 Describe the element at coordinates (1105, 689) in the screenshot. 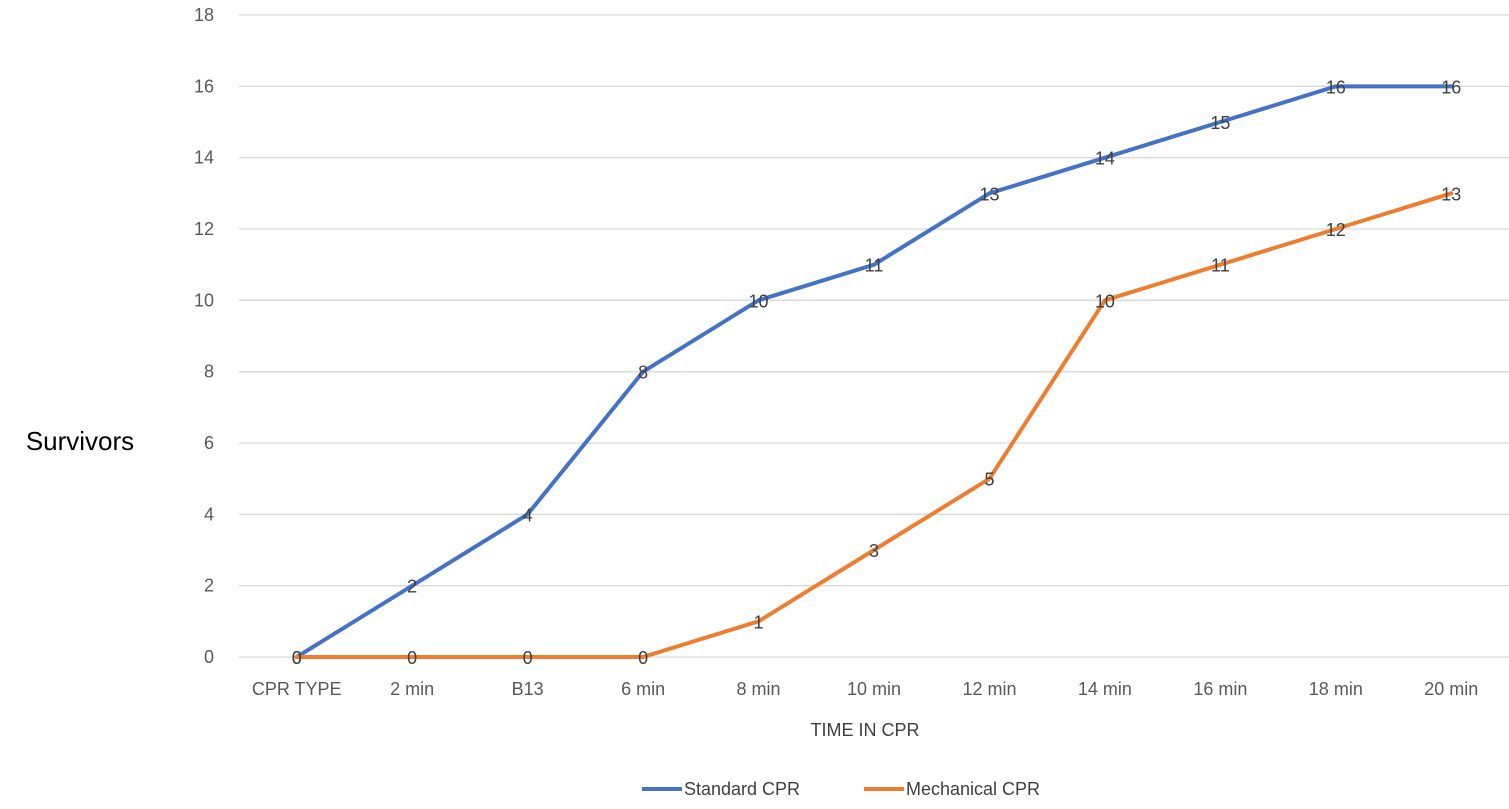

I see `x-tick-label: 14 min` at that location.